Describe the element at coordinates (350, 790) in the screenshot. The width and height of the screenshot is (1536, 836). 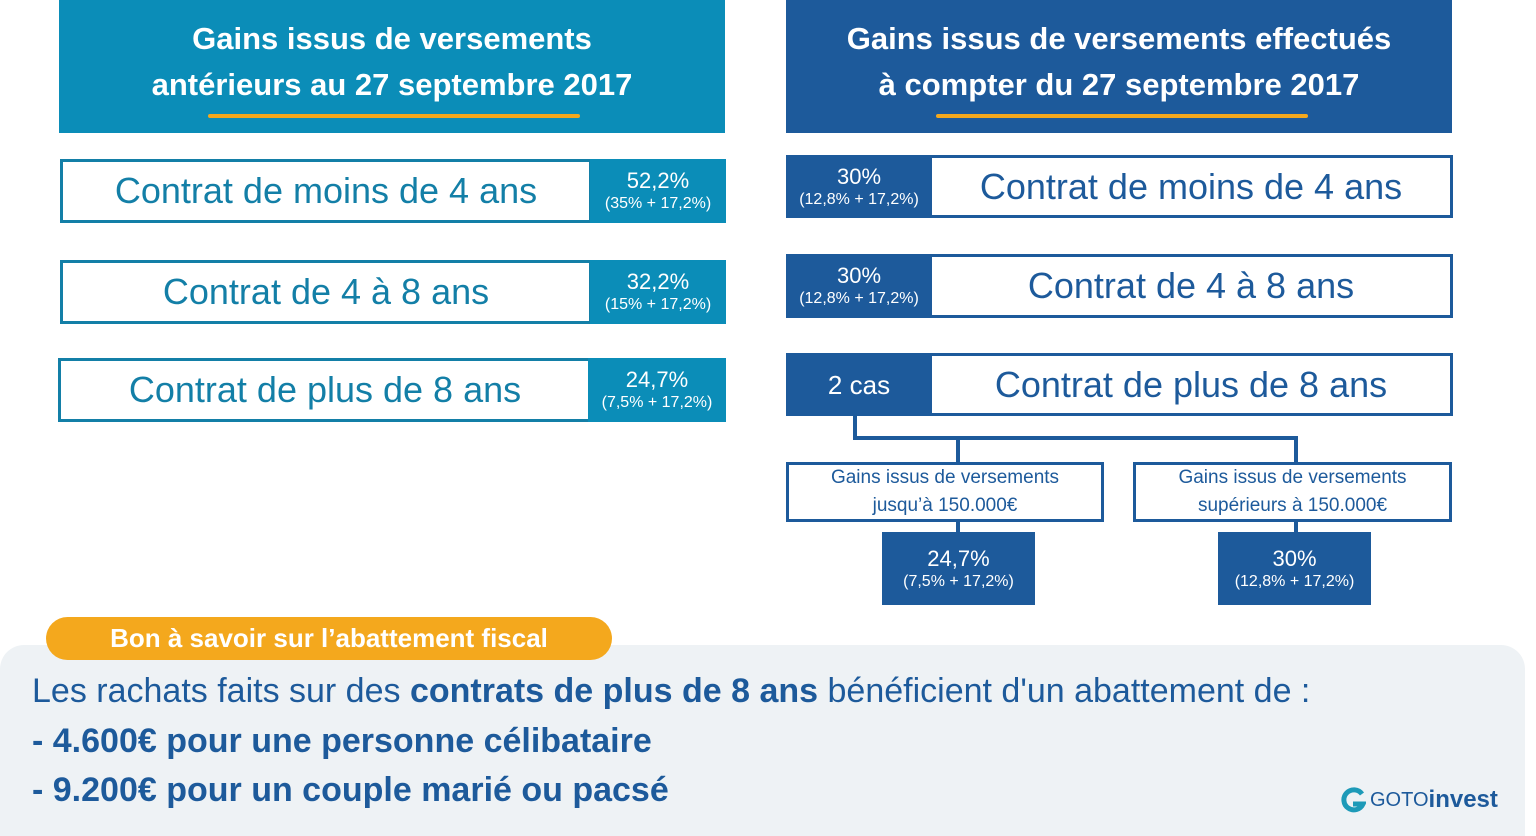
I see `note-item: - 9.200€ pour un couple marié ou pacsé` at that location.